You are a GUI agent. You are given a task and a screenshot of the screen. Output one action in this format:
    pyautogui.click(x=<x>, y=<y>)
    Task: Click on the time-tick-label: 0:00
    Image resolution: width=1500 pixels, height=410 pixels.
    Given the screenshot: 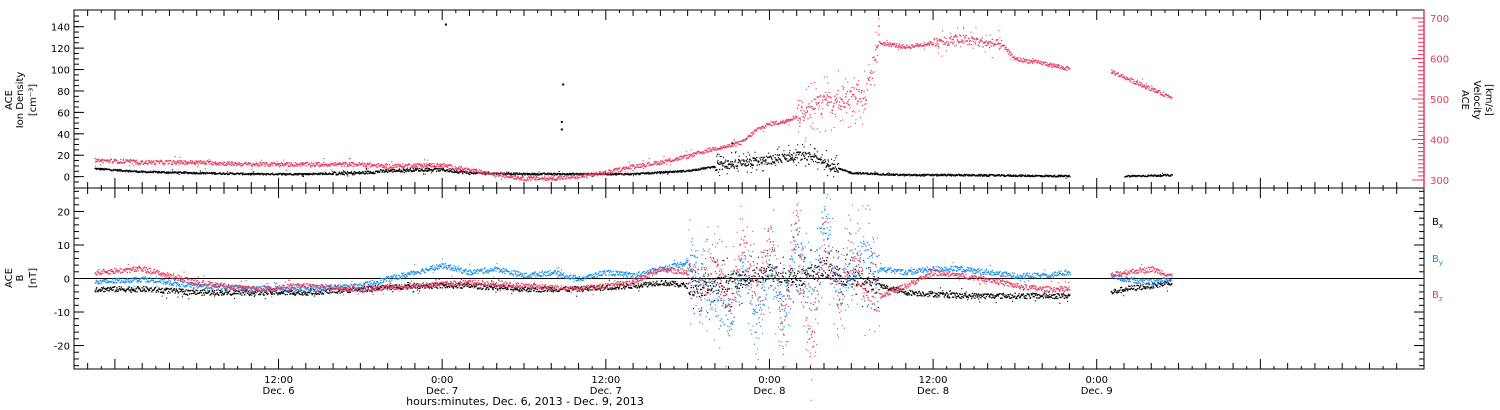 What is the action you would take?
    pyautogui.click(x=769, y=380)
    